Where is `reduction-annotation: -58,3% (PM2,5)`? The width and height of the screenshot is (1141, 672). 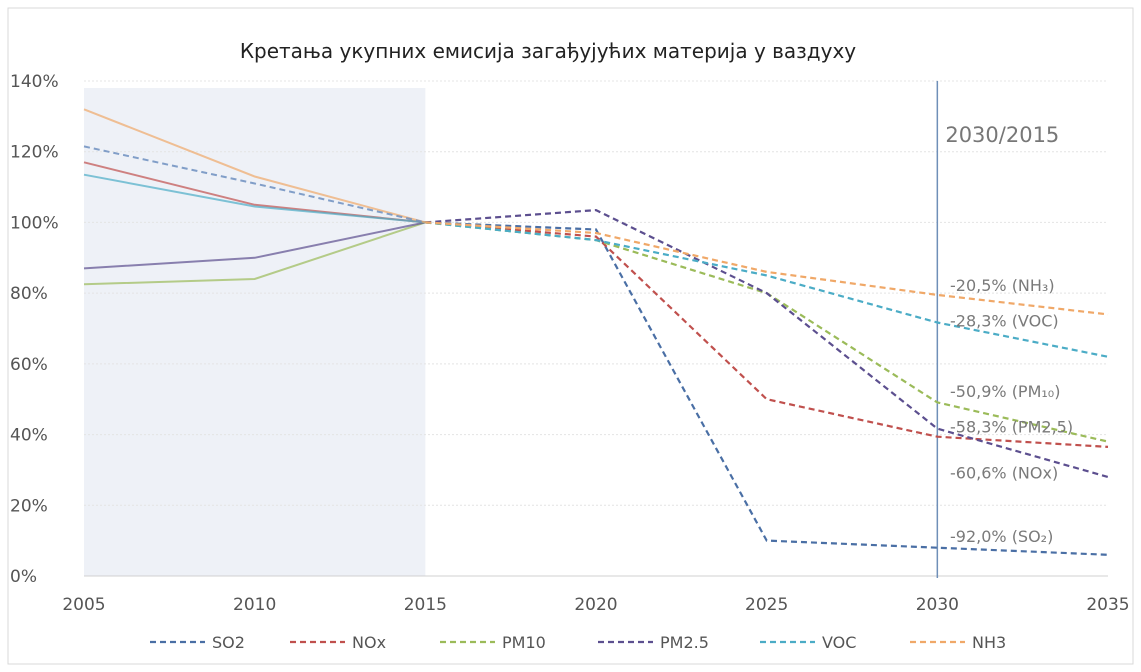
reduction-annotation: -58,3% (PM2,5) is located at coordinates (1011, 427).